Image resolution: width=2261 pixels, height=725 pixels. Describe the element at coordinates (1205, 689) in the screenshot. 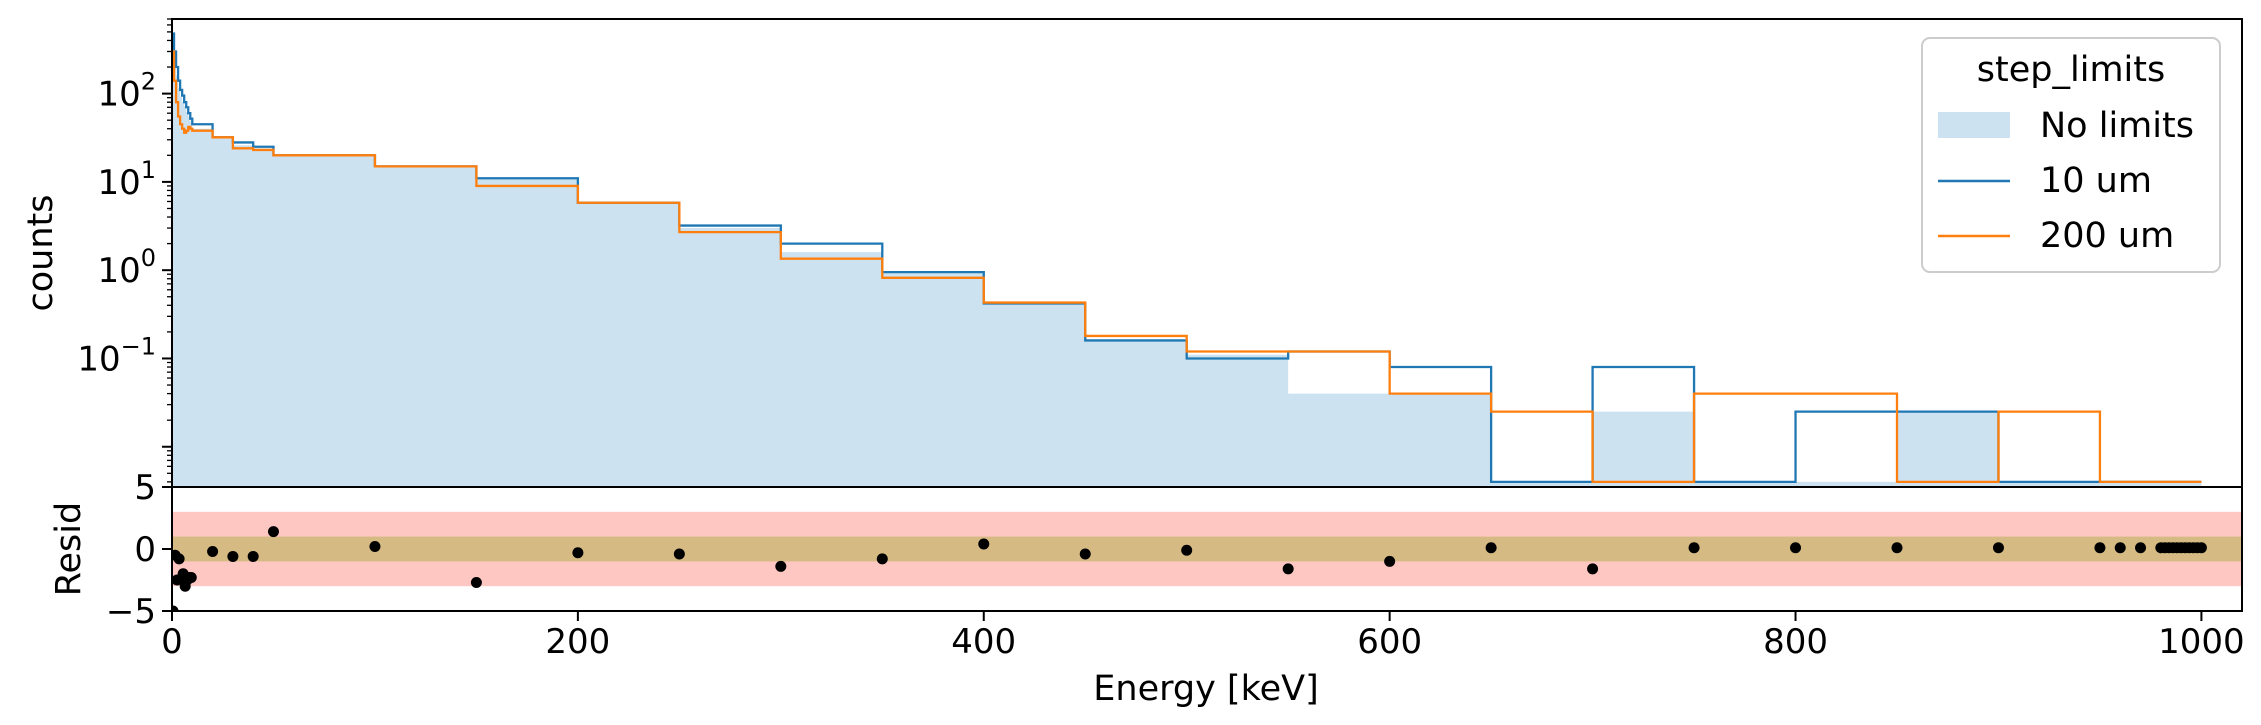

I see `x-axis-label: Energy [keV]` at that location.